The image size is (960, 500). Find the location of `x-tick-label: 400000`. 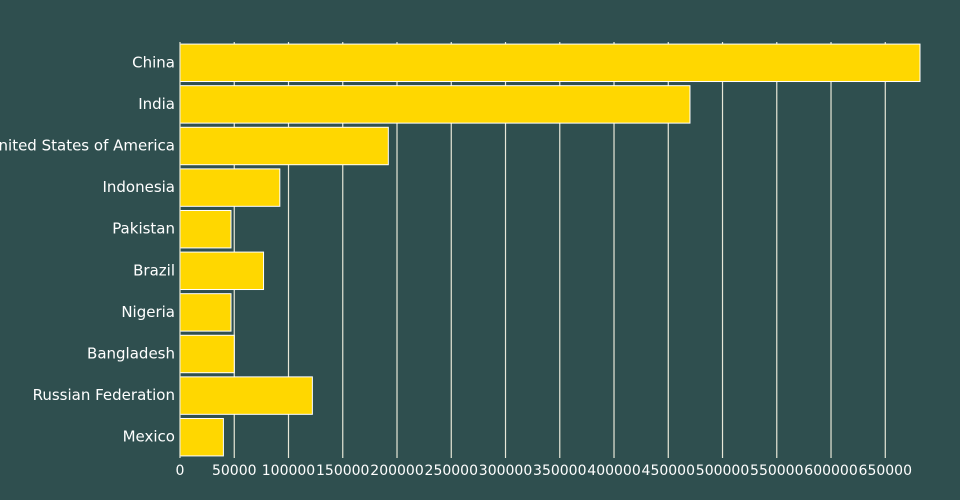

x-tick-label: 400000 is located at coordinates (613, 471).